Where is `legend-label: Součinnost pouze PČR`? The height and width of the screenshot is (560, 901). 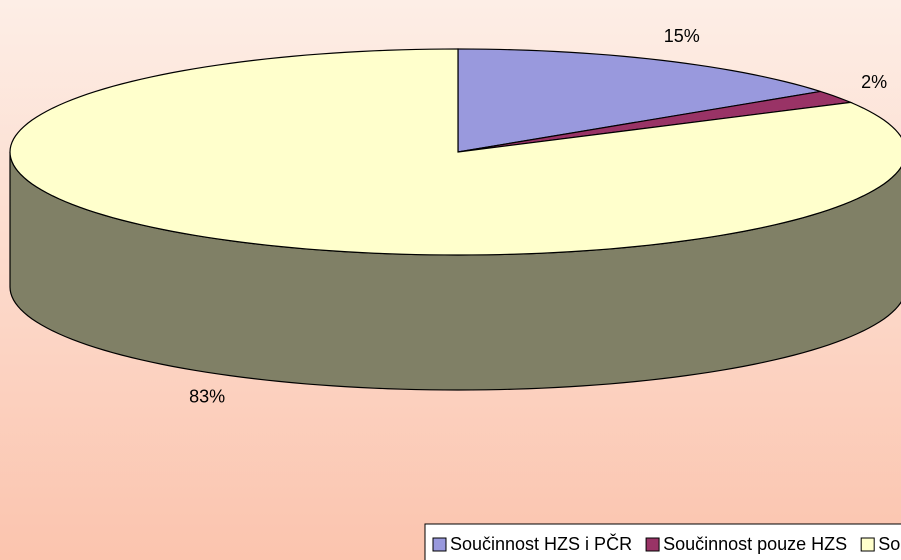
legend-label: Součinnost pouze PČR is located at coordinates (889, 543).